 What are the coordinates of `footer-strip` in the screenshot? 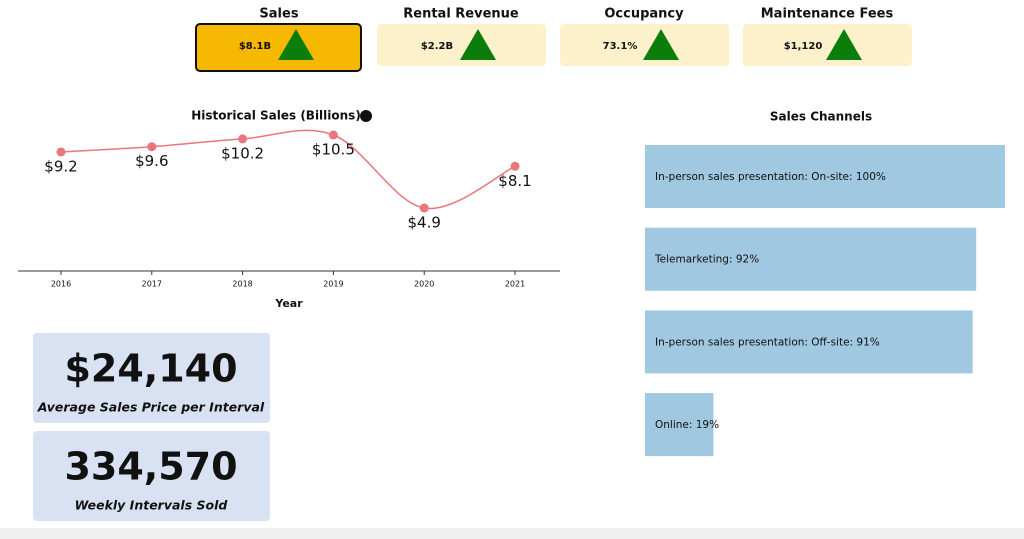 It's located at (512, 533).